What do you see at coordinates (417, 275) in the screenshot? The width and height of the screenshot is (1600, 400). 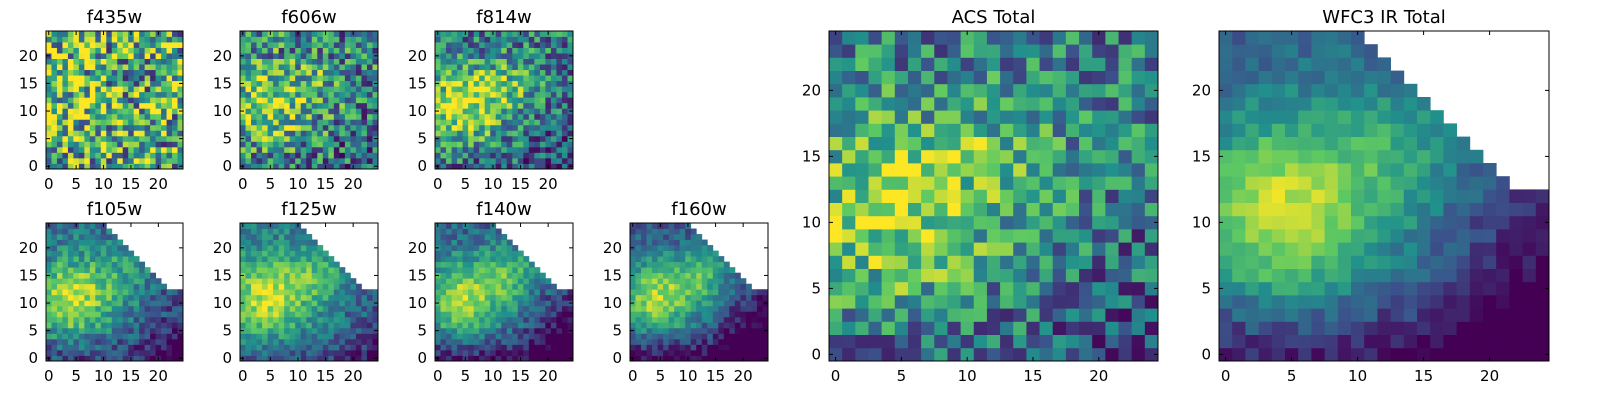 I see `y-tick-label: 15` at bounding box center [417, 275].